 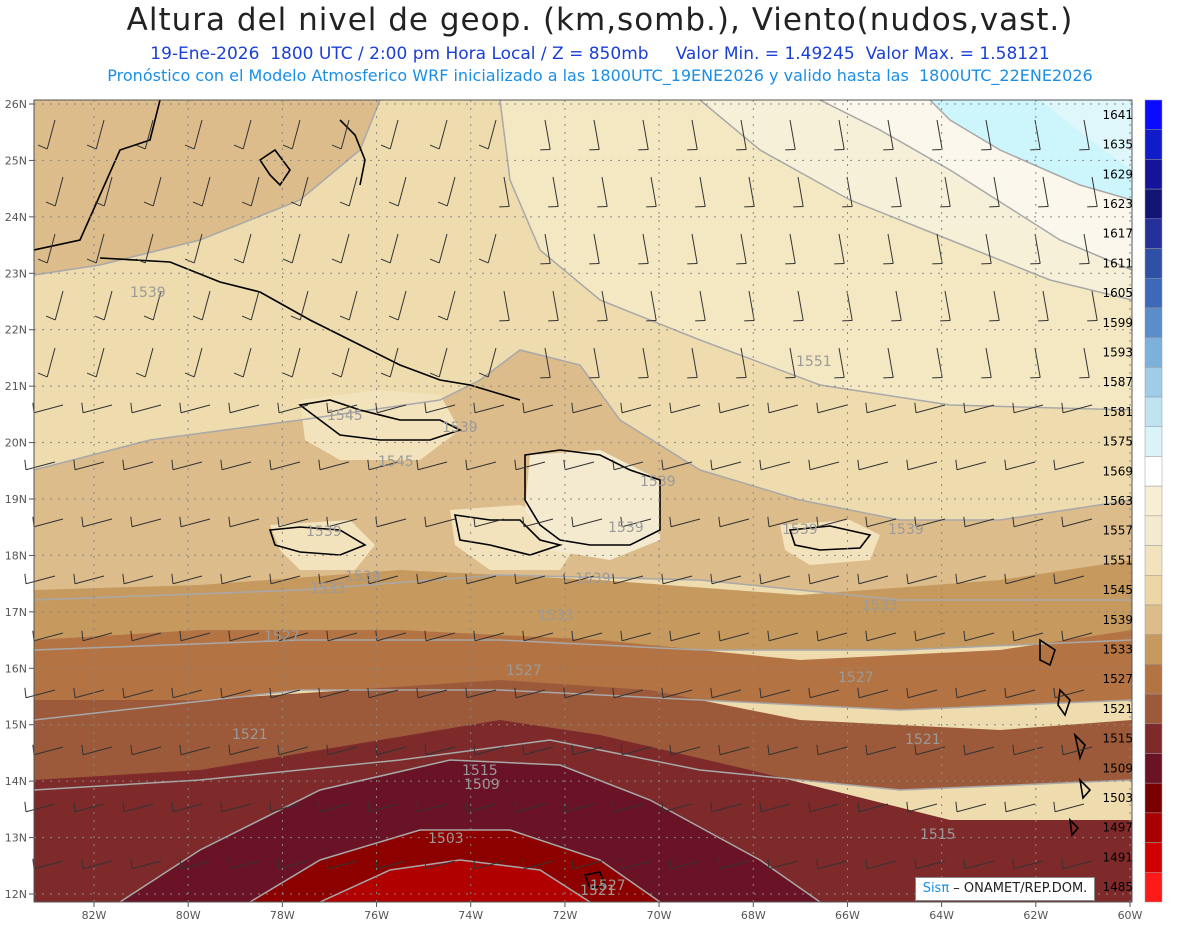 I want to click on contour-label: 1551, so click(x=814, y=362).